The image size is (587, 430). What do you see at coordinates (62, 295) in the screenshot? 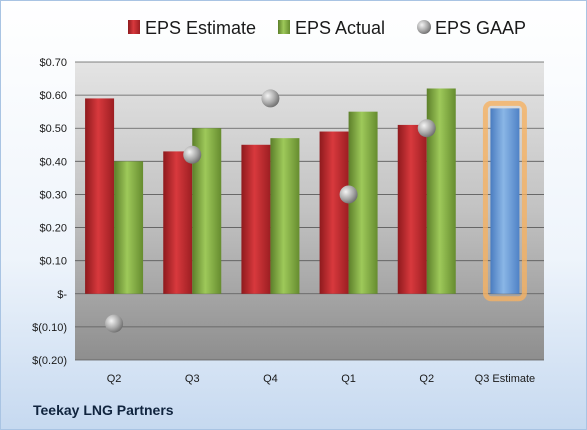
I see `y-tick-label: $-` at bounding box center [62, 295].